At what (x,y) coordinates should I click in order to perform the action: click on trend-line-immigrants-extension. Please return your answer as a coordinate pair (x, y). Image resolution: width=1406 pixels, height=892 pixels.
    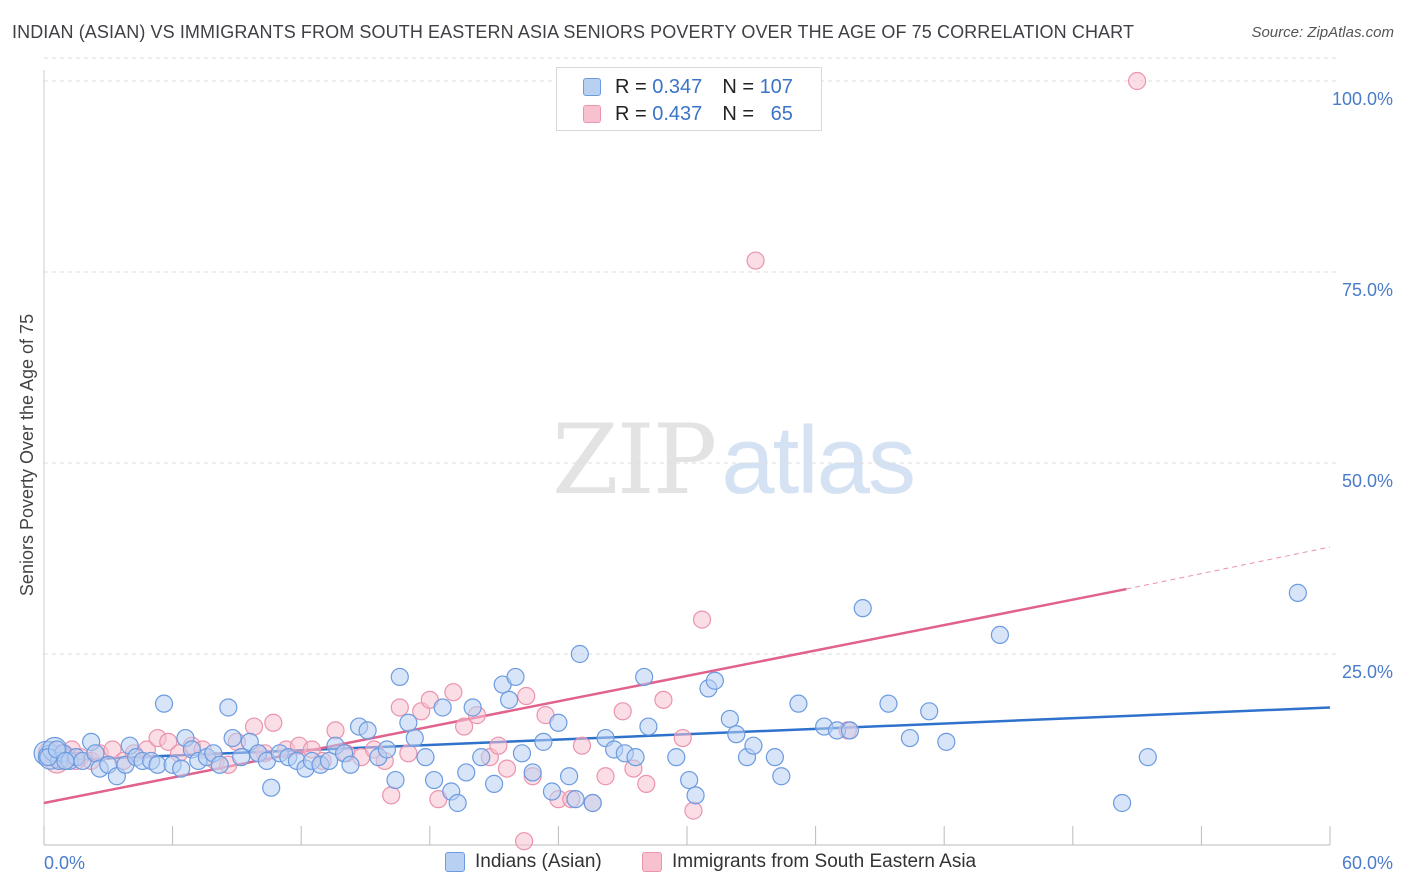
    Looking at the image, I should click on (1228, 568).